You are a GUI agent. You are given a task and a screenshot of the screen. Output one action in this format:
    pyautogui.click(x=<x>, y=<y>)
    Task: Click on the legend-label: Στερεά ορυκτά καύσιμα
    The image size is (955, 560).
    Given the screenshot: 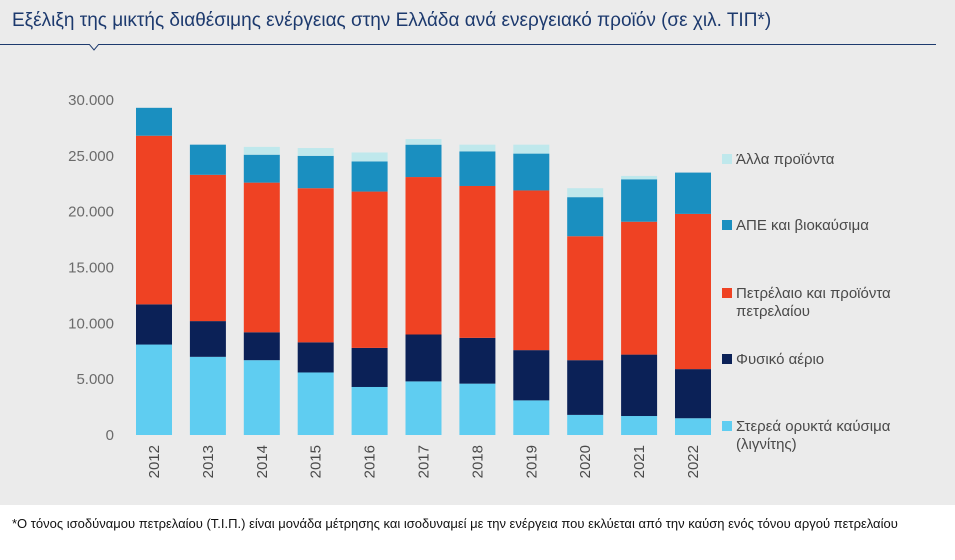 What is the action you would take?
    pyautogui.click(x=813, y=426)
    